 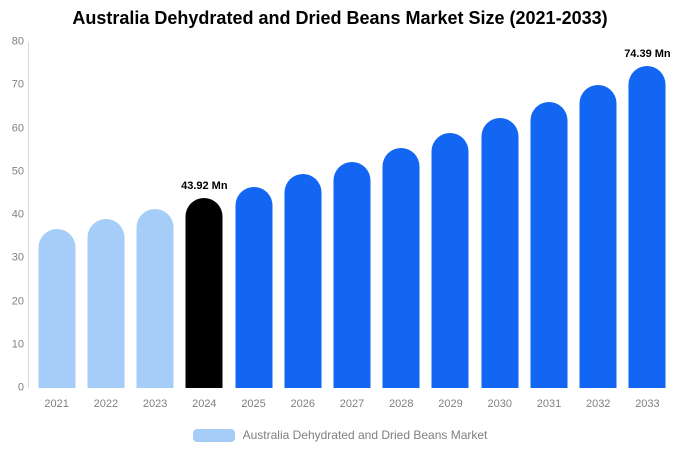 I want to click on y-tick-label: 10, so click(x=17, y=344).